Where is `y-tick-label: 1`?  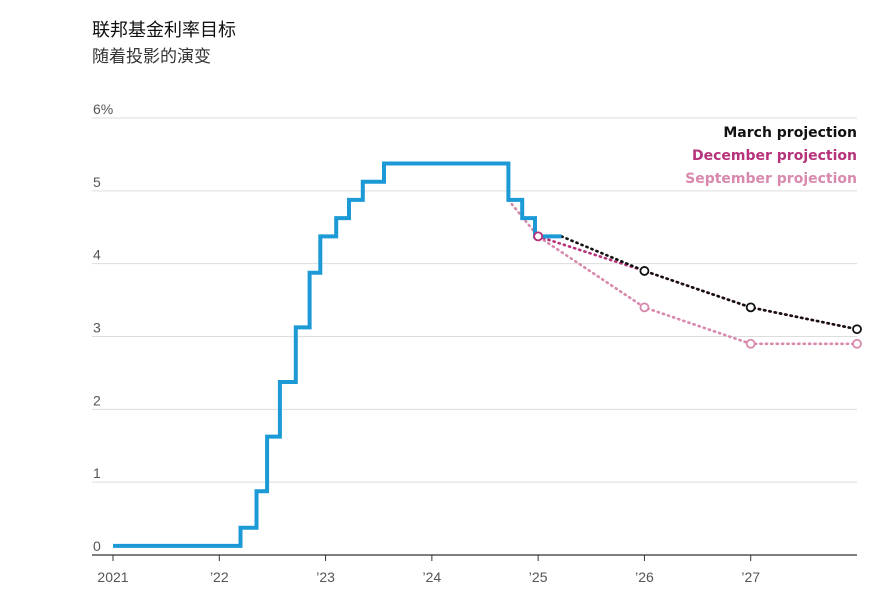
y-tick-label: 1 is located at coordinates (97, 473).